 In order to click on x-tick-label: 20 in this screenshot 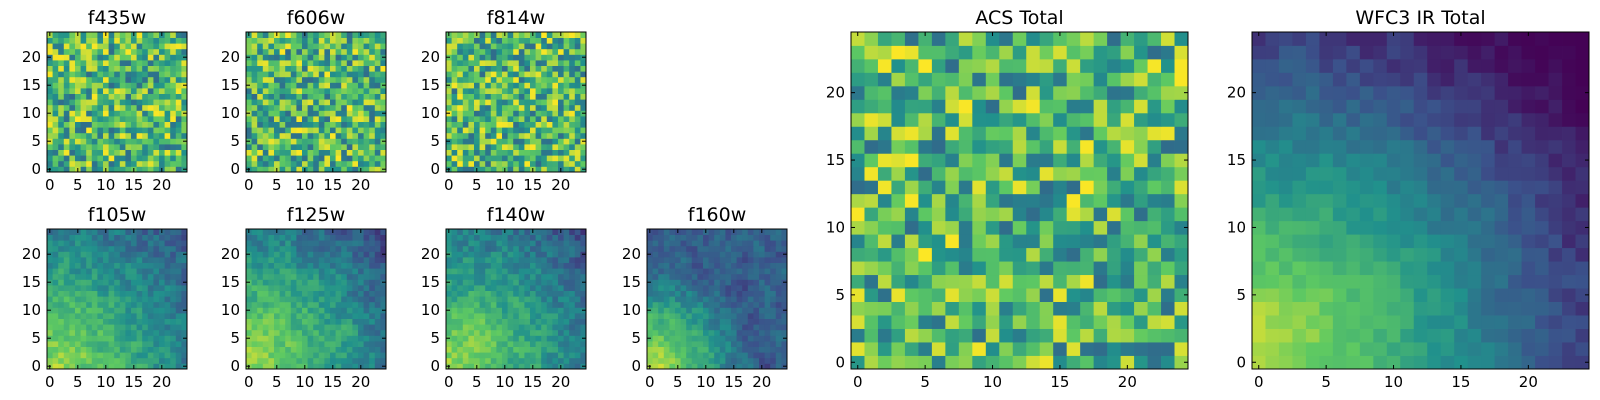, I will do `click(761, 382)`.